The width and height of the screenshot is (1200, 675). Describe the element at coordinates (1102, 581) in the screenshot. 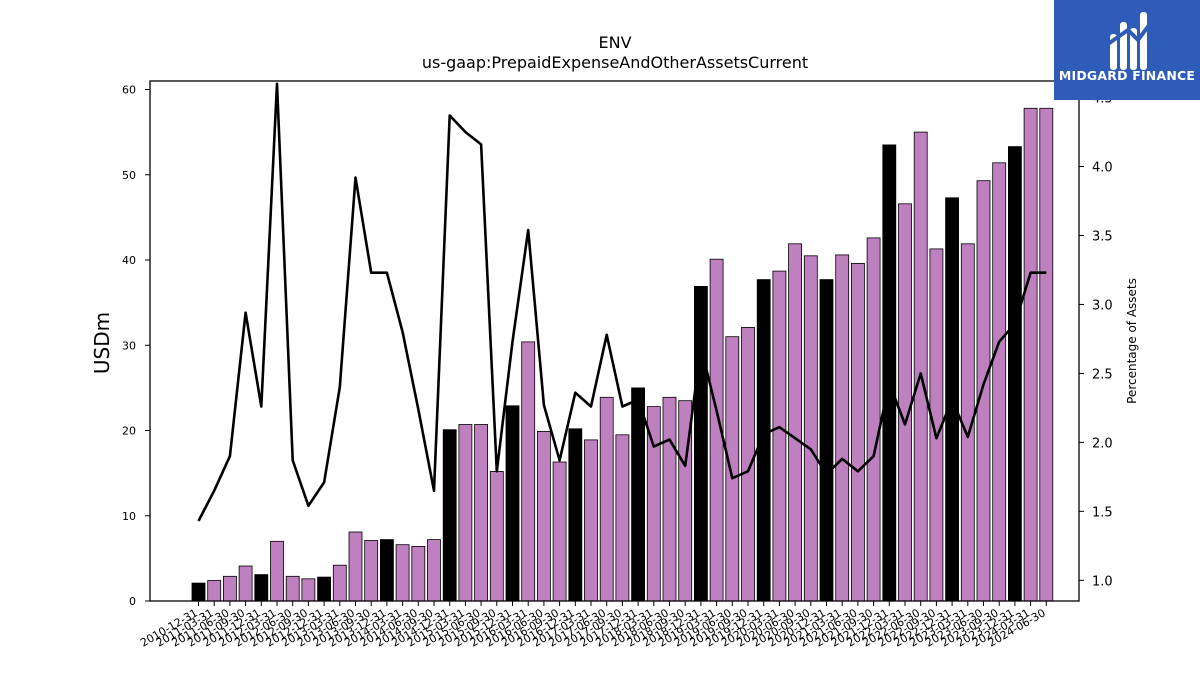

I see `y2-tick-label: 1.0` at that location.